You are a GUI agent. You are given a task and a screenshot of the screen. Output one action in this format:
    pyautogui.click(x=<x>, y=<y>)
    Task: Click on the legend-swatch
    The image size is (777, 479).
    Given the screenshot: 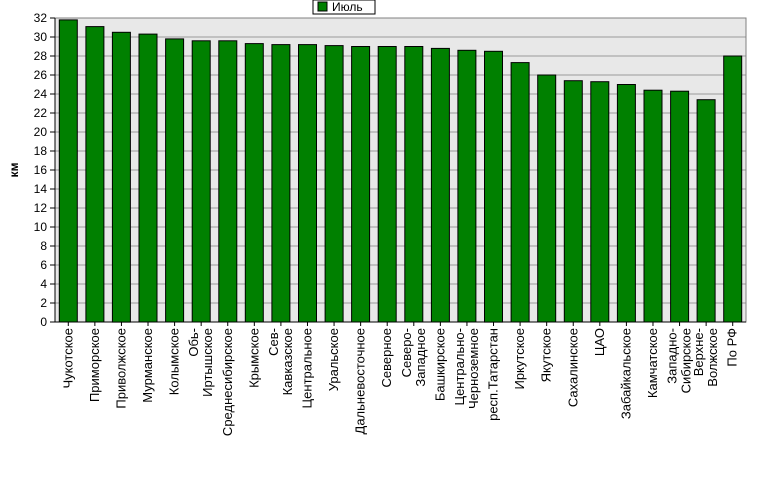 What is the action you would take?
    pyautogui.click(x=322, y=6)
    